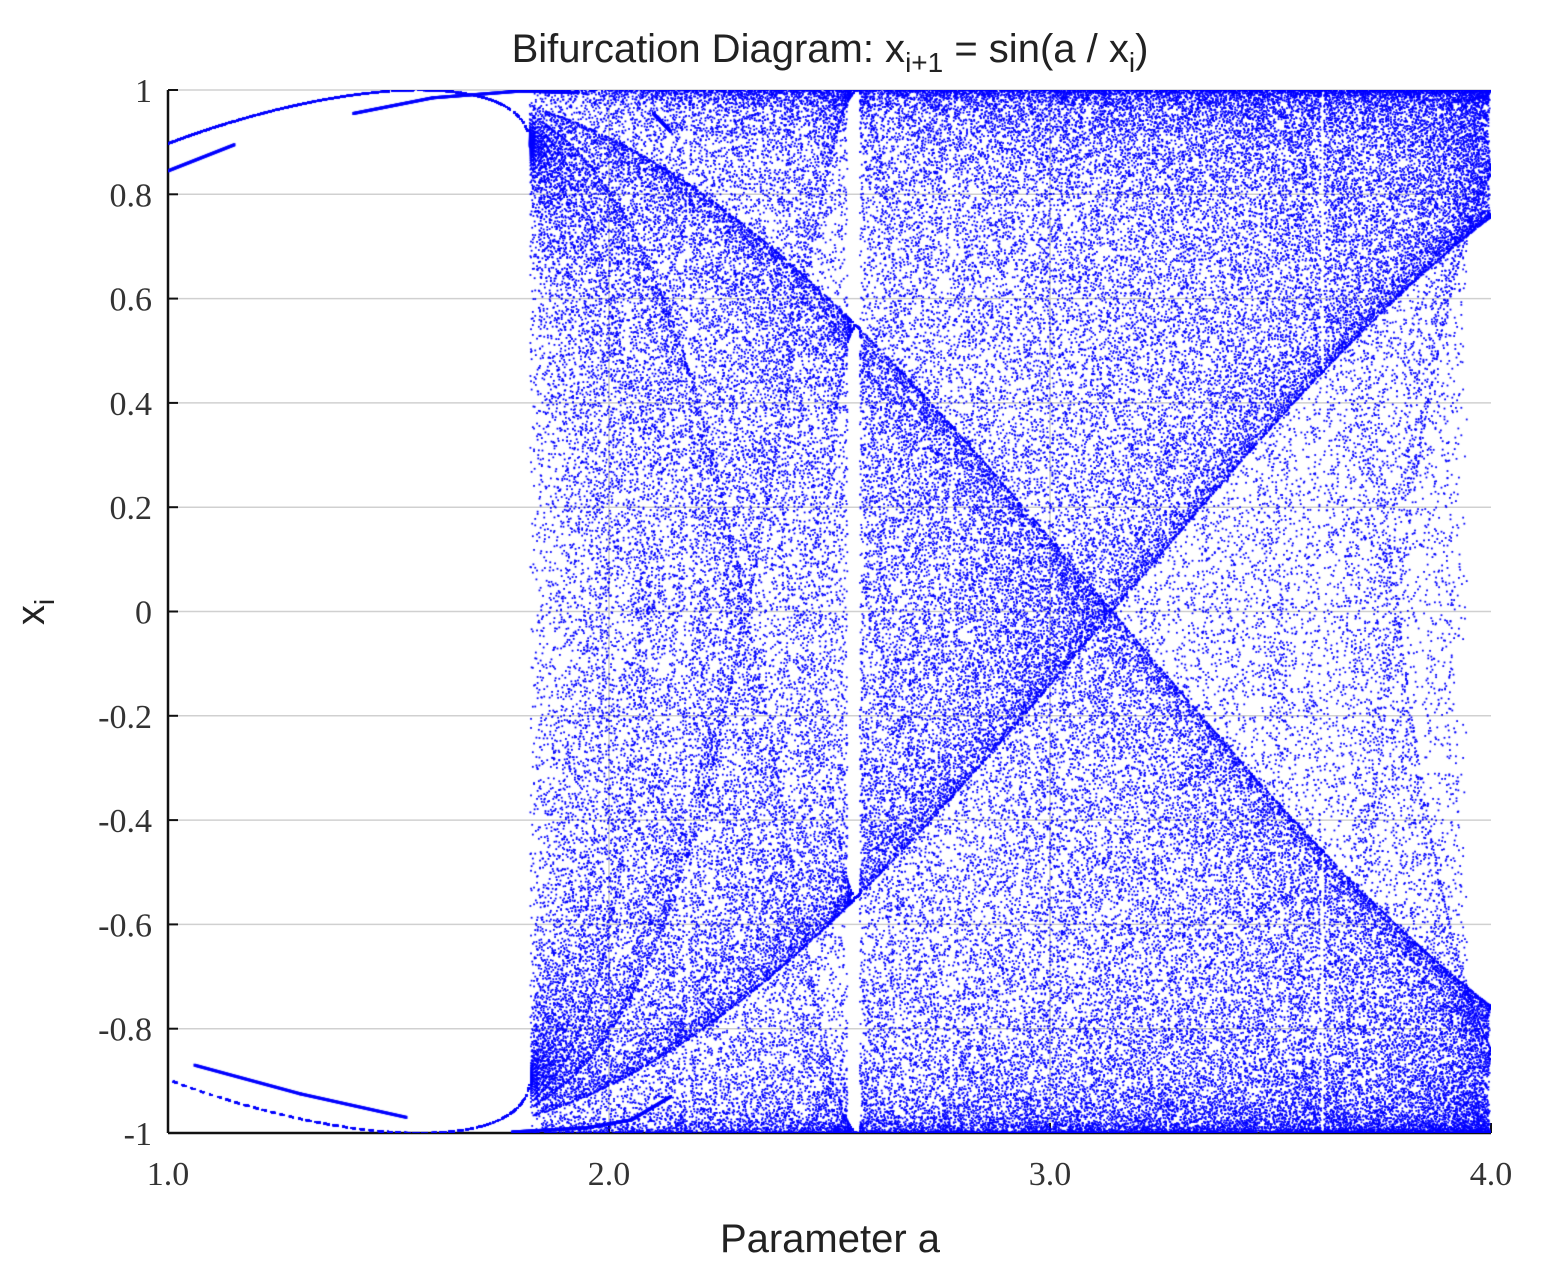 The height and width of the screenshot is (1269, 1541). Describe the element at coordinates (143, 91) in the screenshot. I see `y-tick-label: 1` at that location.